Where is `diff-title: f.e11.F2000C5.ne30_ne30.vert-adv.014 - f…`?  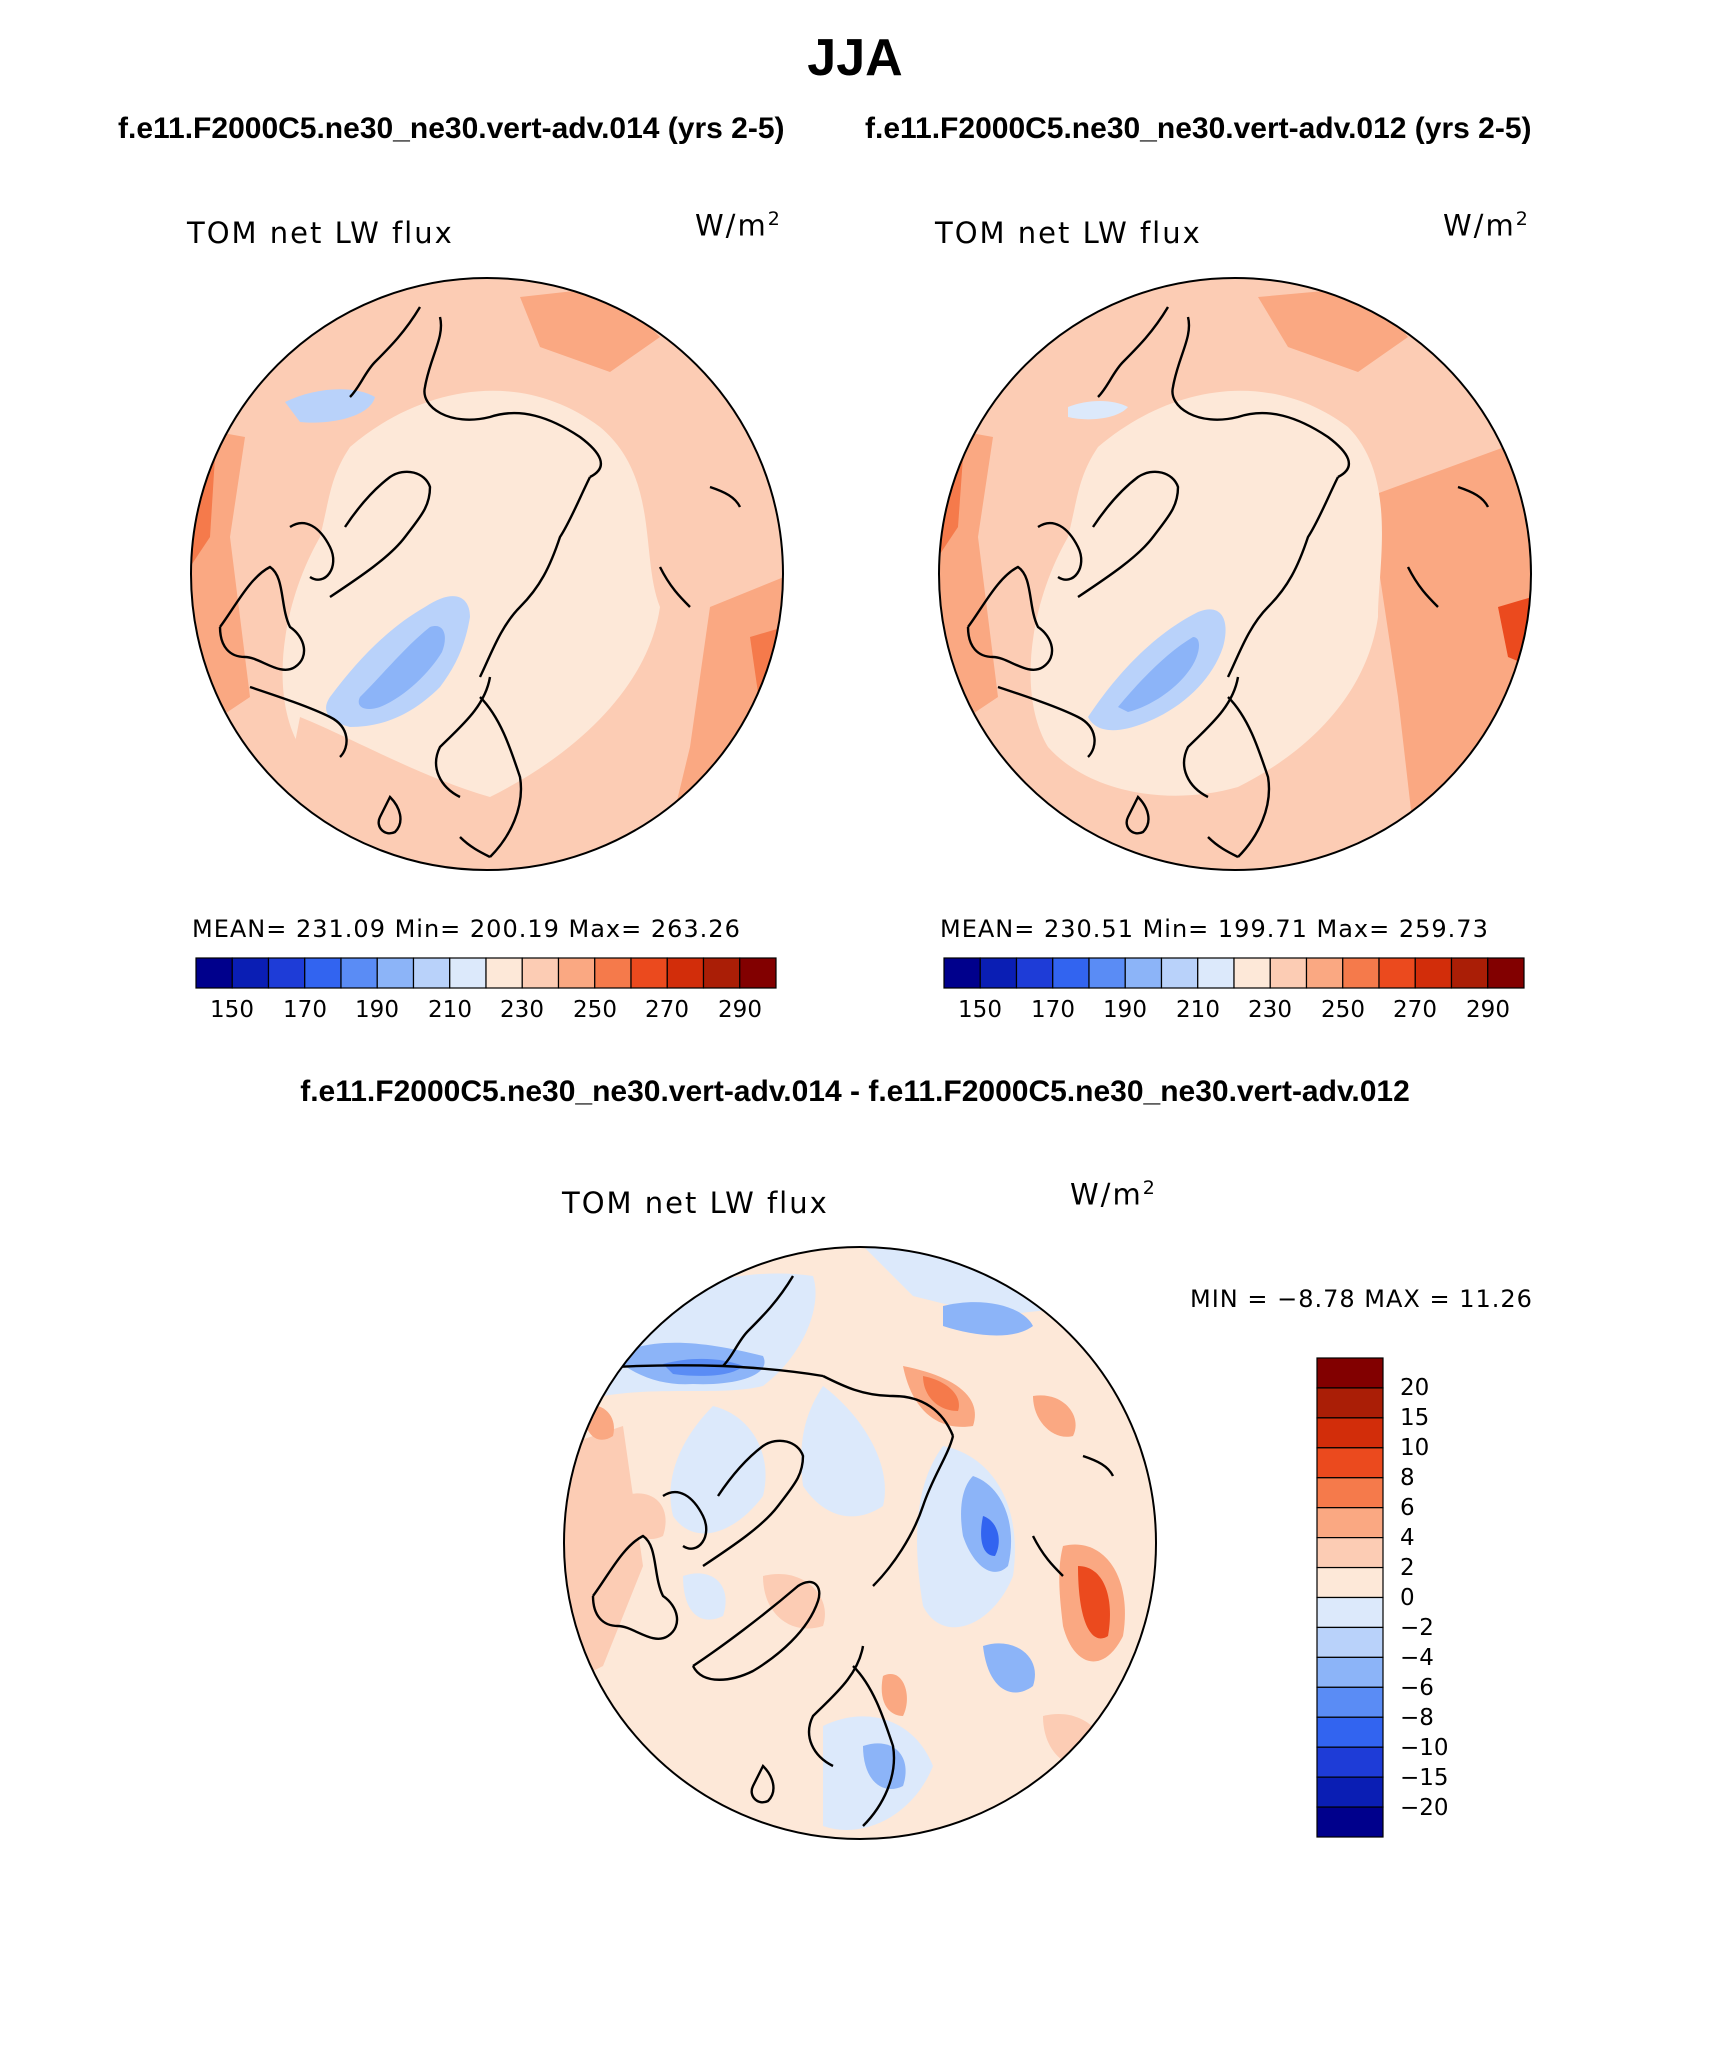 diff-title: f.e11.F2000C5.ne30_ne30.vert-adv.014 - f… is located at coordinates (855, 1091).